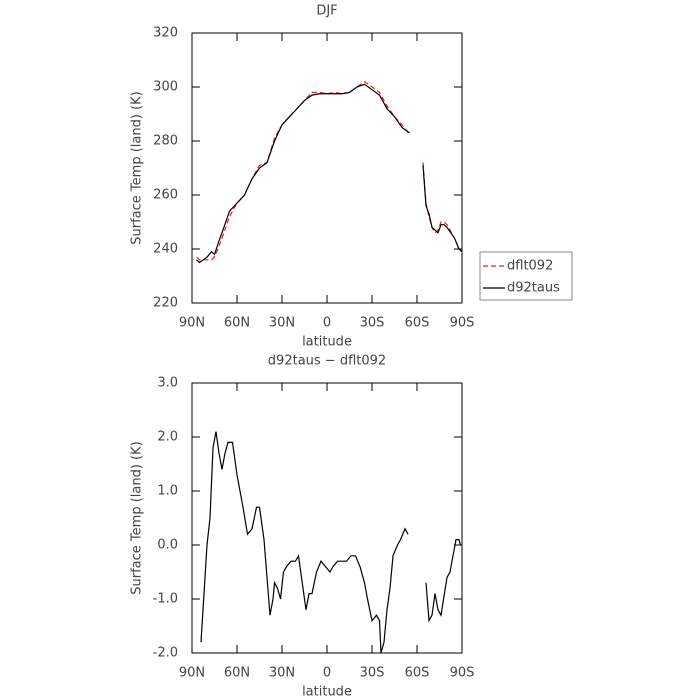 Image resolution: width=700 pixels, height=700 pixels. I want to click on chart-title: d92taus − dflt092, so click(327, 361).